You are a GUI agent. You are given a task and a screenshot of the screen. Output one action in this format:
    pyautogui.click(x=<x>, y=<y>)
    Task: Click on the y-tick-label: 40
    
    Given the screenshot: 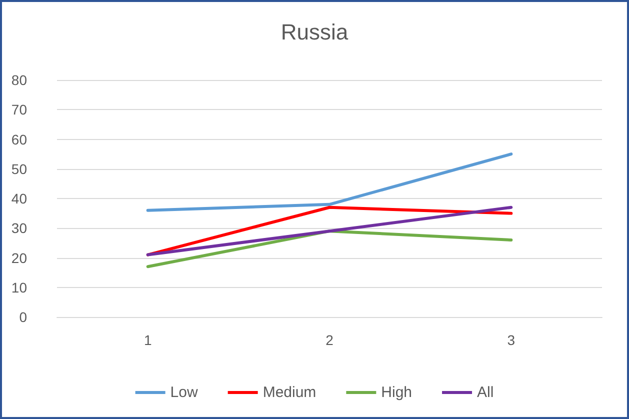 What is the action you would take?
    pyautogui.click(x=19, y=198)
    